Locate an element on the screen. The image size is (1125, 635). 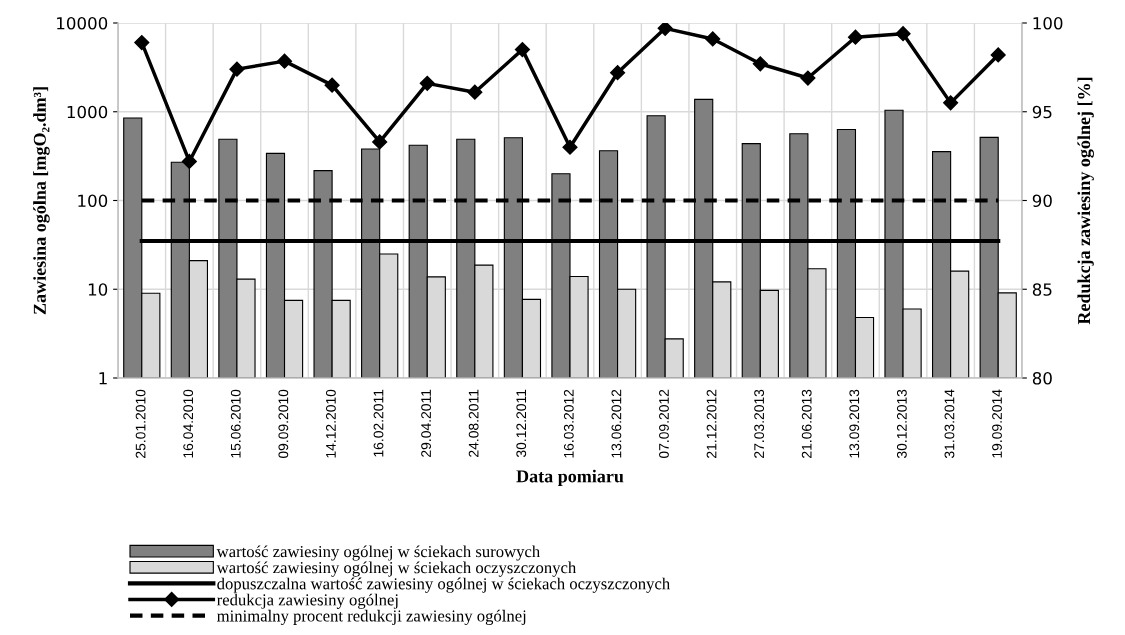
x-tick-label: 21.06.2013 is located at coordinates (806, 423).